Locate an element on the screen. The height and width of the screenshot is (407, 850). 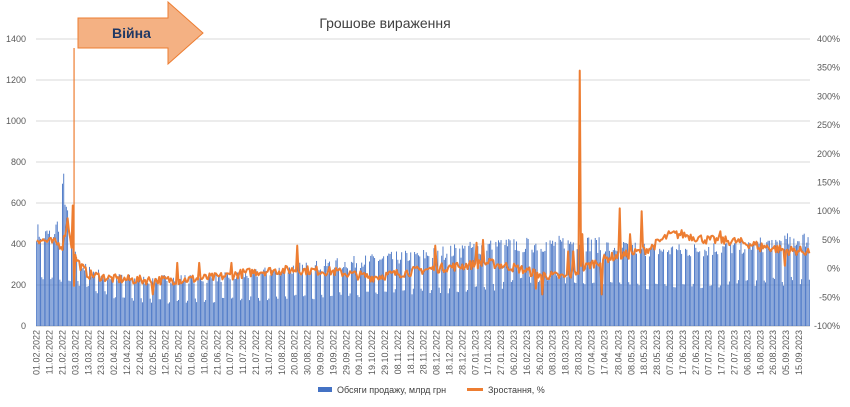
x-tick-label: 07.07.2023 is located at coordinates (709, 352).